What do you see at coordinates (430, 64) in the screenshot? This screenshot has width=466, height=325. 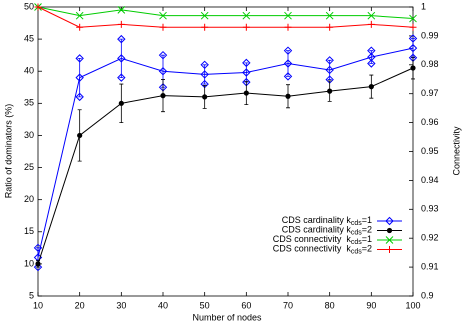 I see `y2-tick-label: 0.98` at bounding box center [430, 64].